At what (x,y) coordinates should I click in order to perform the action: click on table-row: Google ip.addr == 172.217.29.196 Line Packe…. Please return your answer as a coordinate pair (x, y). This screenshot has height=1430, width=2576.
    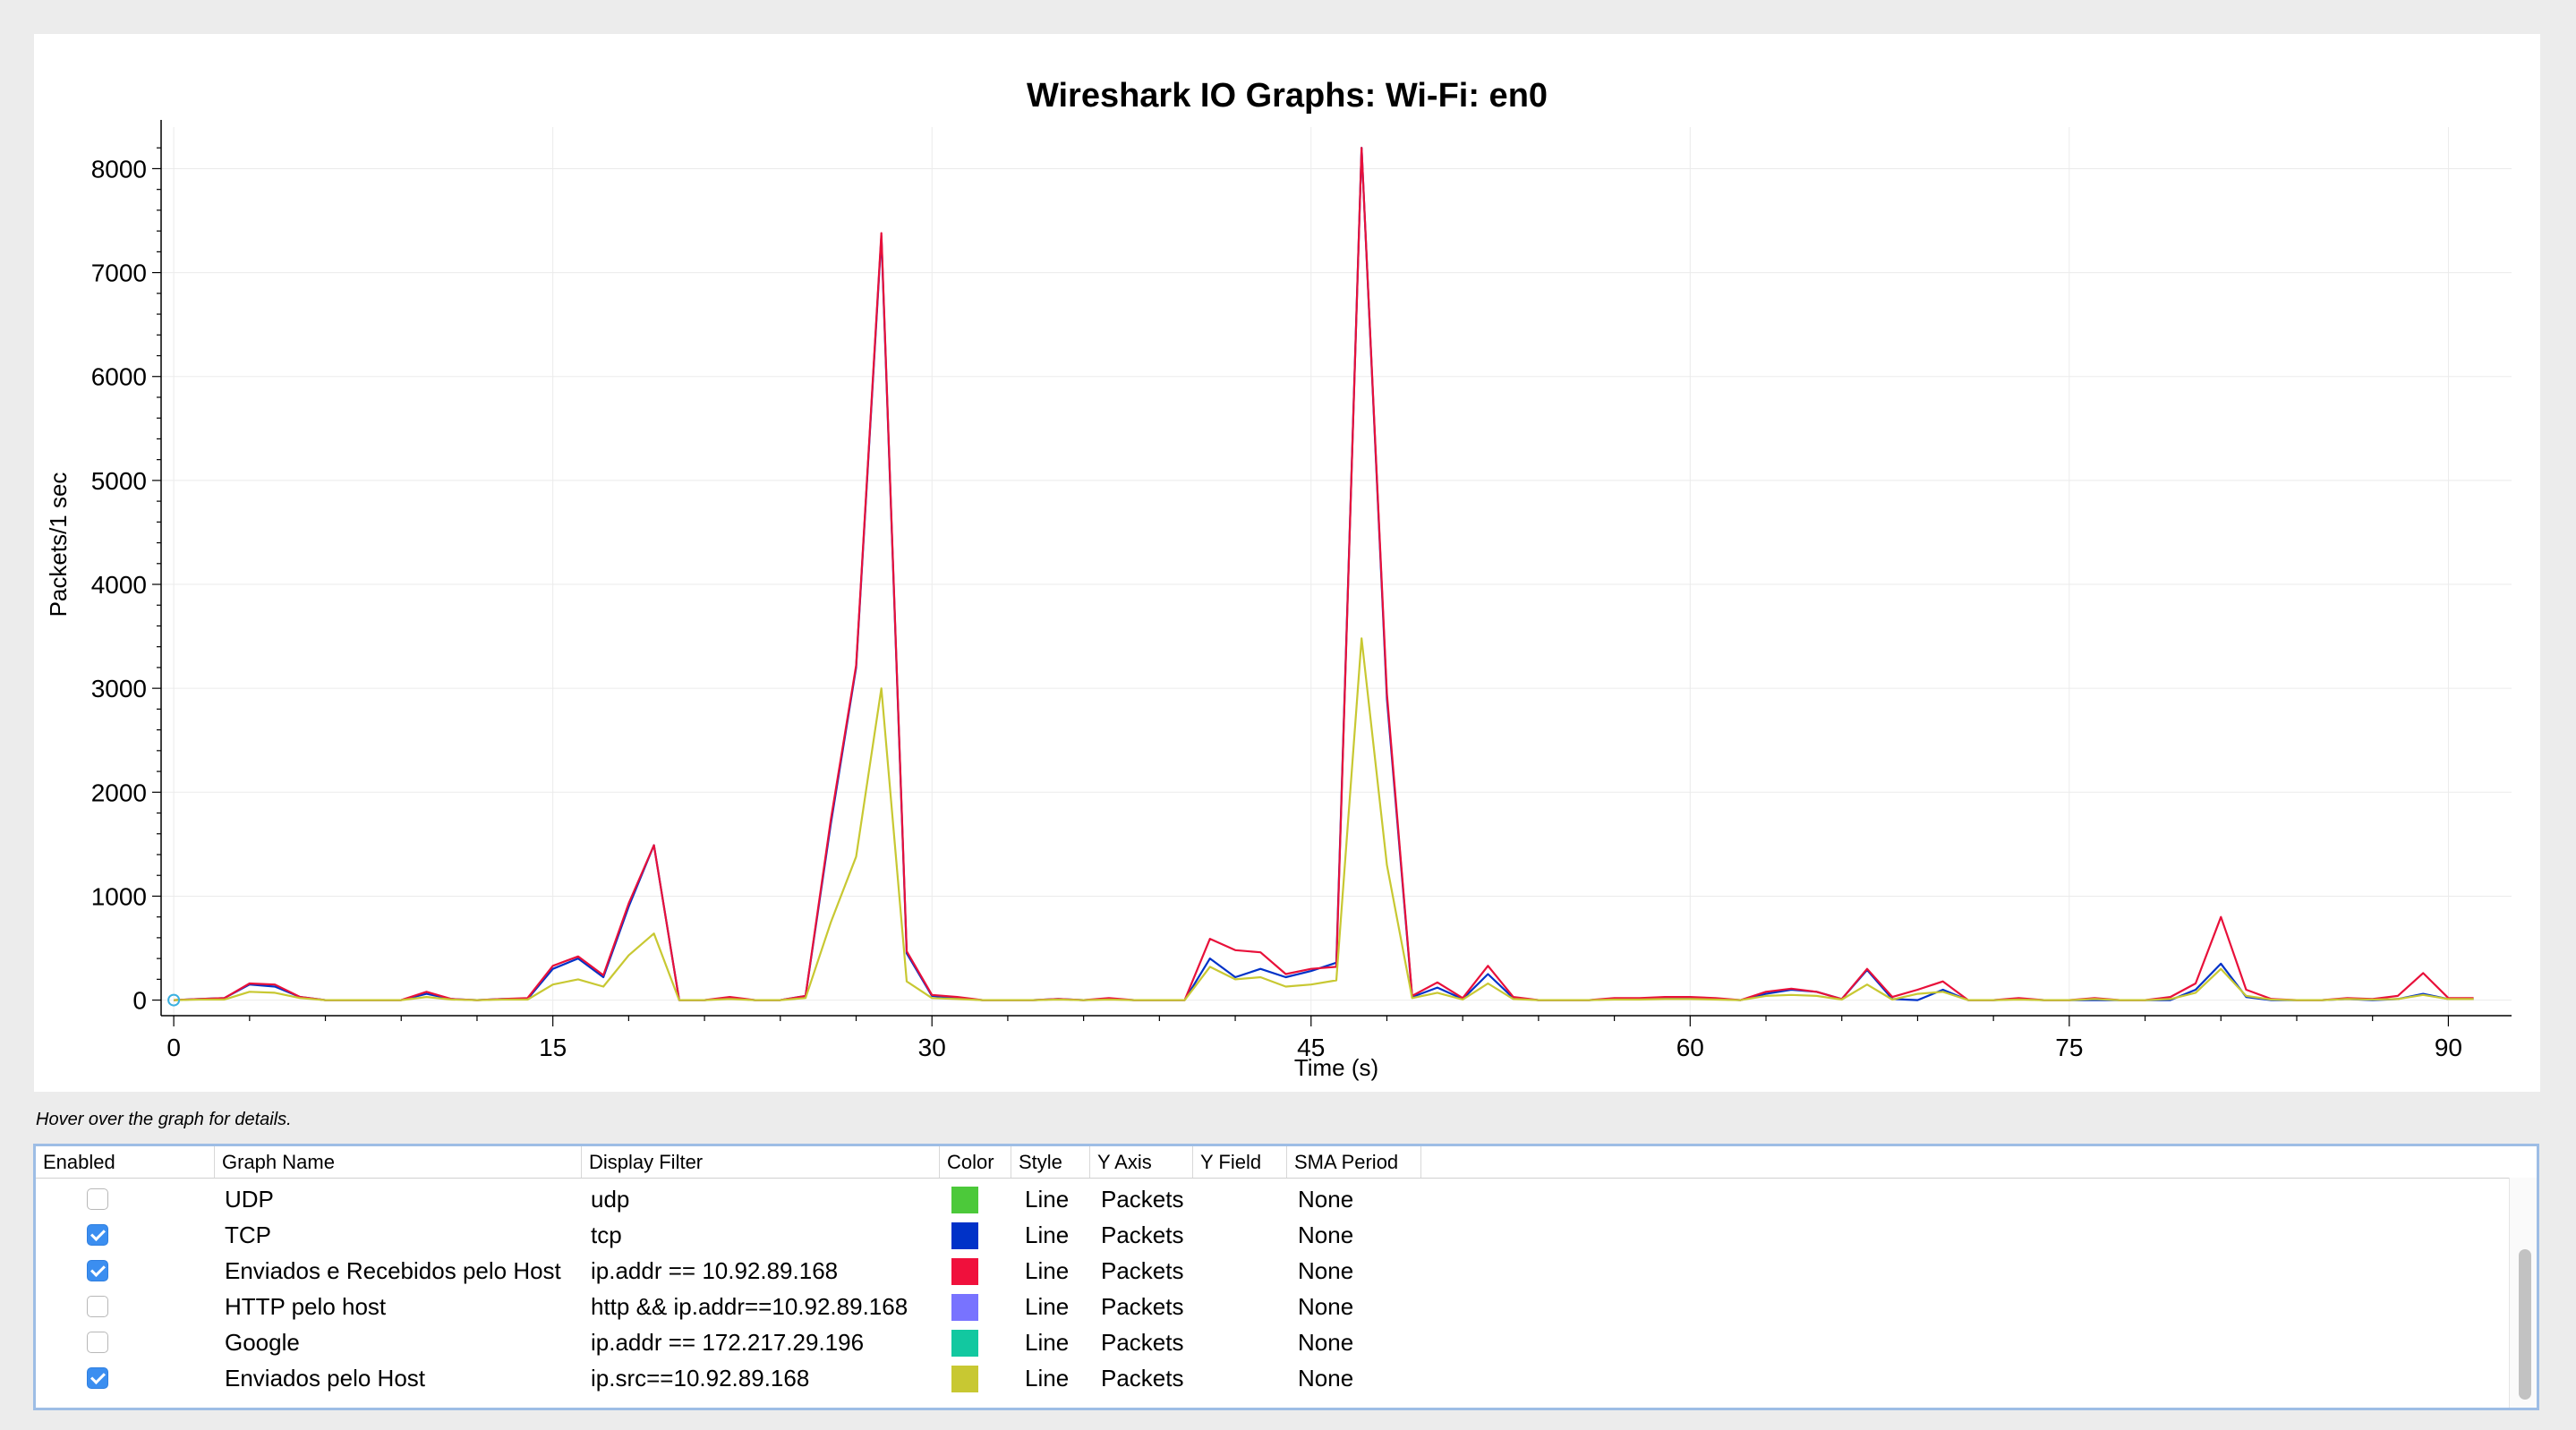
    Looking at the image, I should click on (1275, 1342).